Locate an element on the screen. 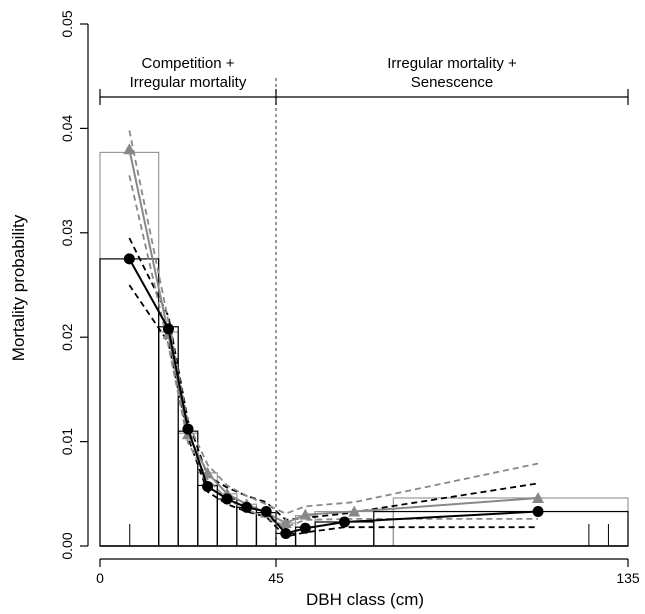  y-tick-label: 0.02 is located at coordinates (67, 336).